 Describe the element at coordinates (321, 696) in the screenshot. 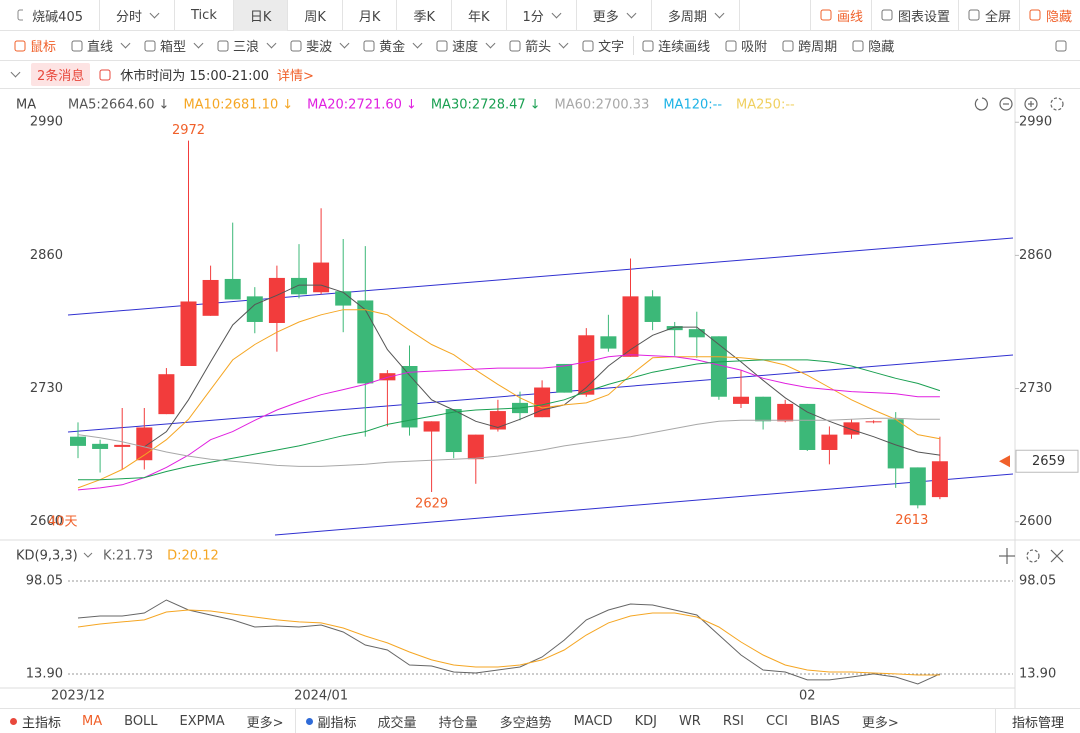

I see `x-tick-label: 2024/01` at that location.